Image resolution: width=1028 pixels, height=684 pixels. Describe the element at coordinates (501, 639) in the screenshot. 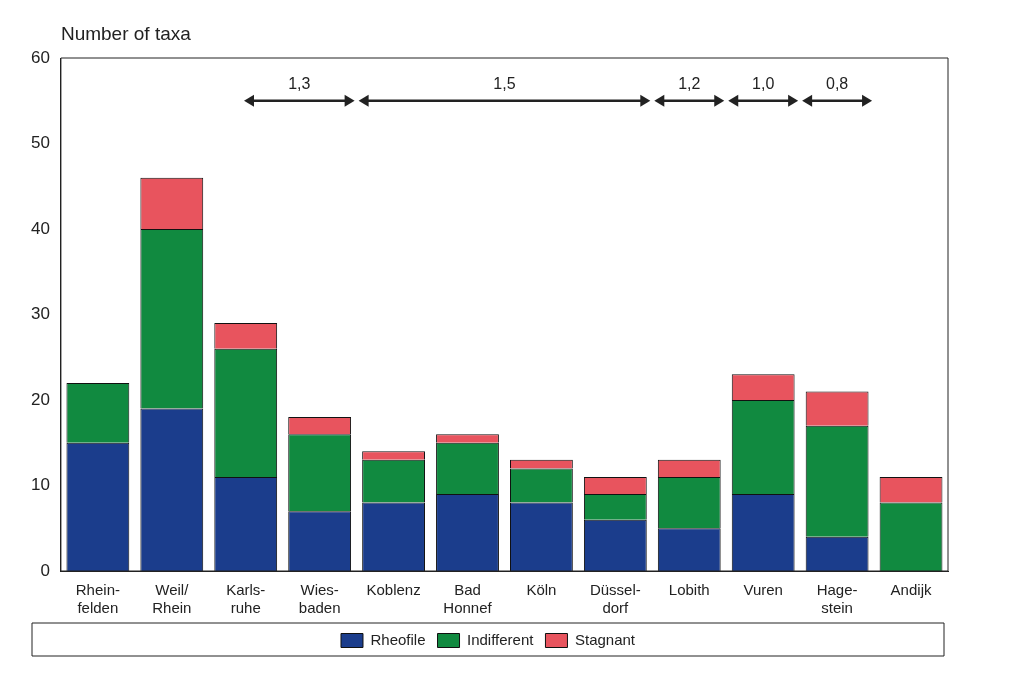

I see `legend-label: Indifferent` at that location.